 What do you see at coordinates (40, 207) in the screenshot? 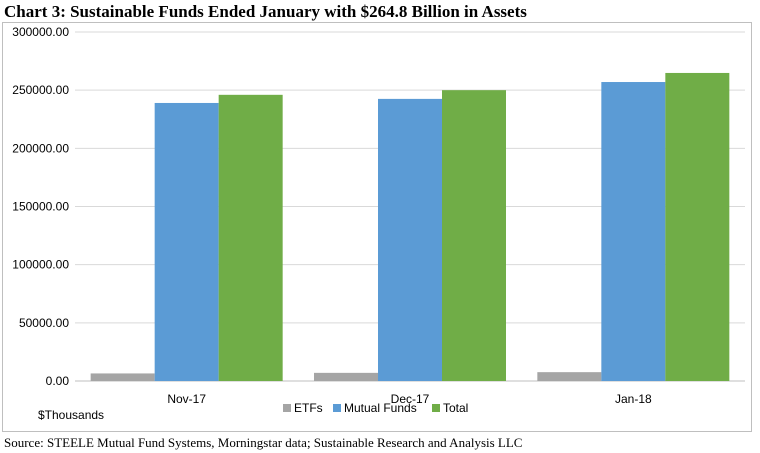
I see `y-tick-label: 150000.00` at bounding box center [40, 207].